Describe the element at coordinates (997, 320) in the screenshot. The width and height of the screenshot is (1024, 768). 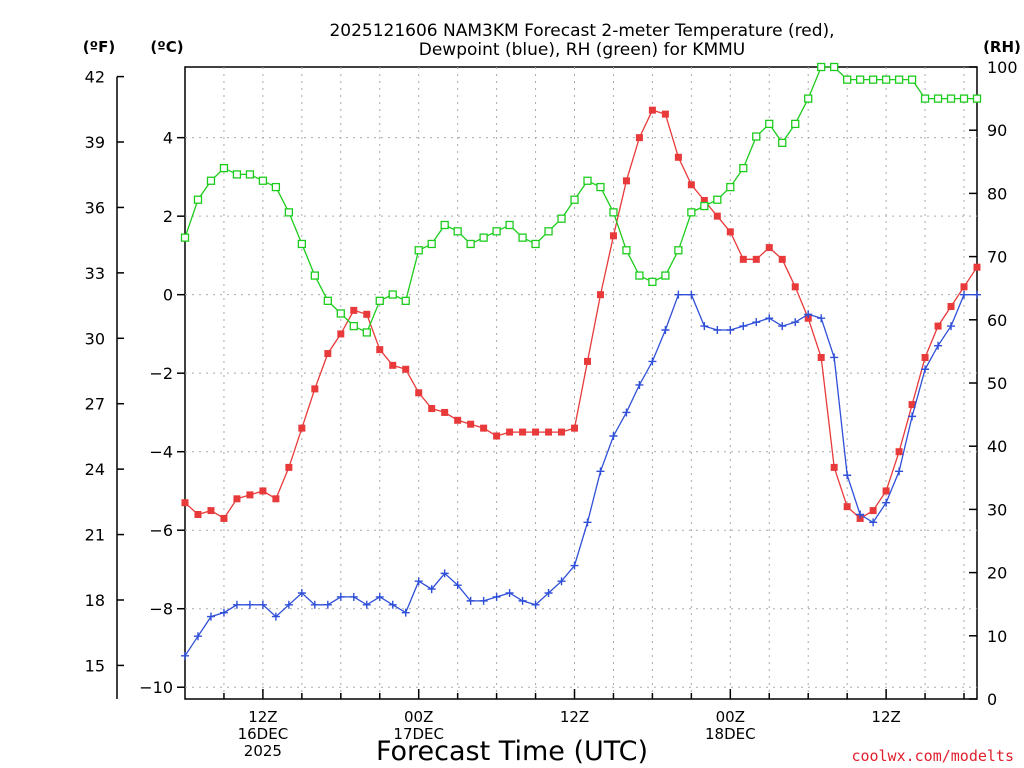
I see `rh-tick-label: 60` at that location.